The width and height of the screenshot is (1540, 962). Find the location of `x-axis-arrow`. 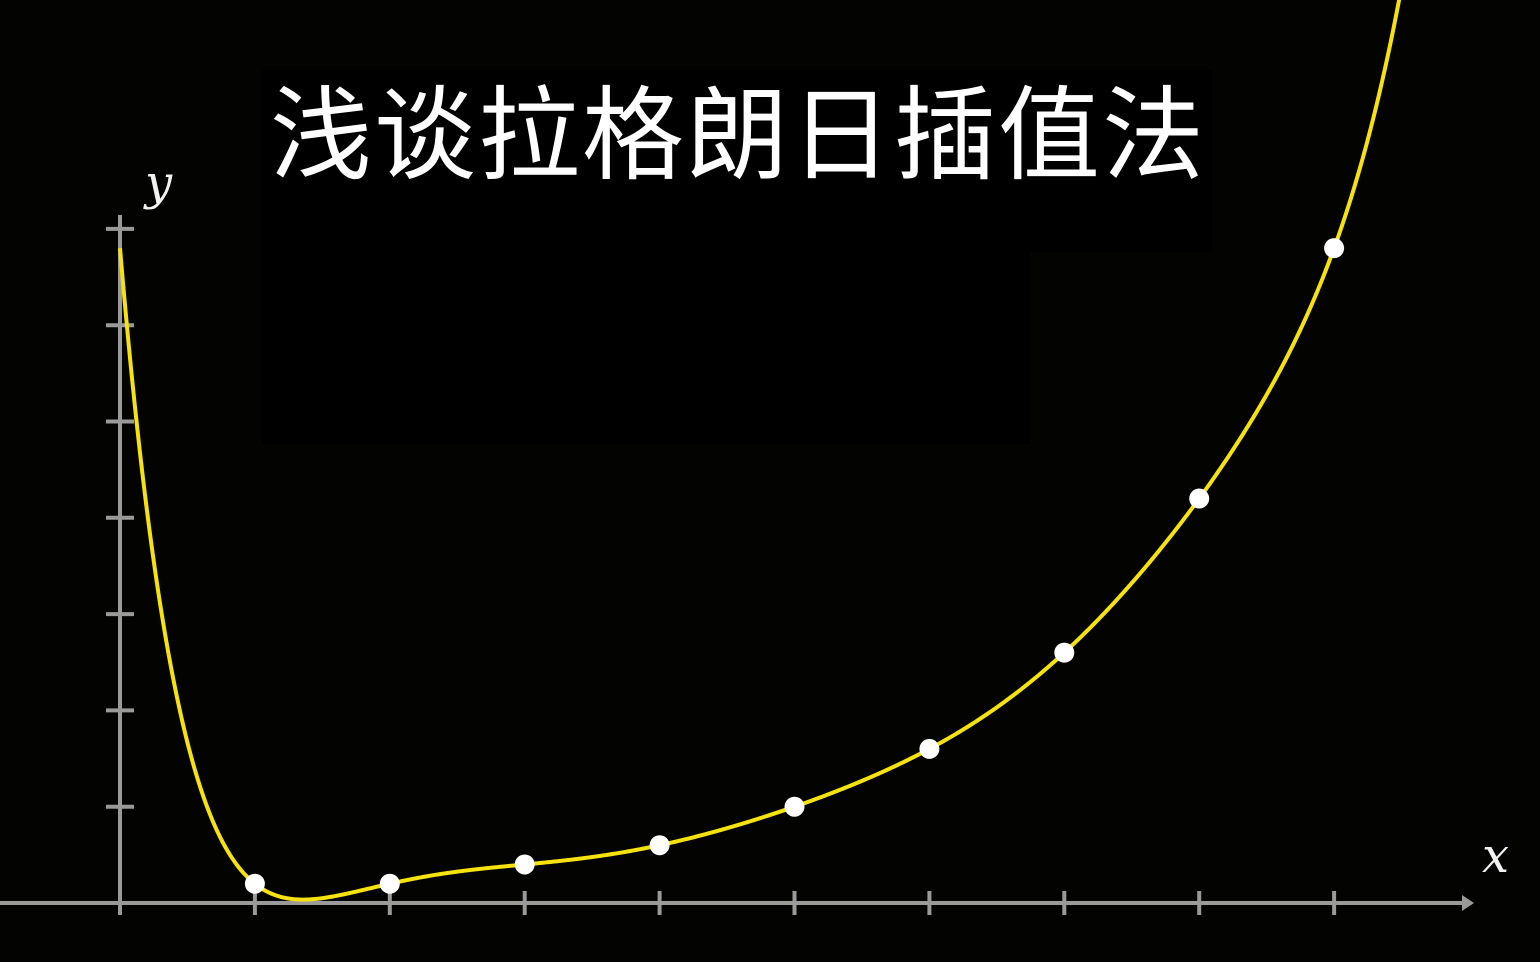

x-axis-arrow is located at coordinates (1468, 903).